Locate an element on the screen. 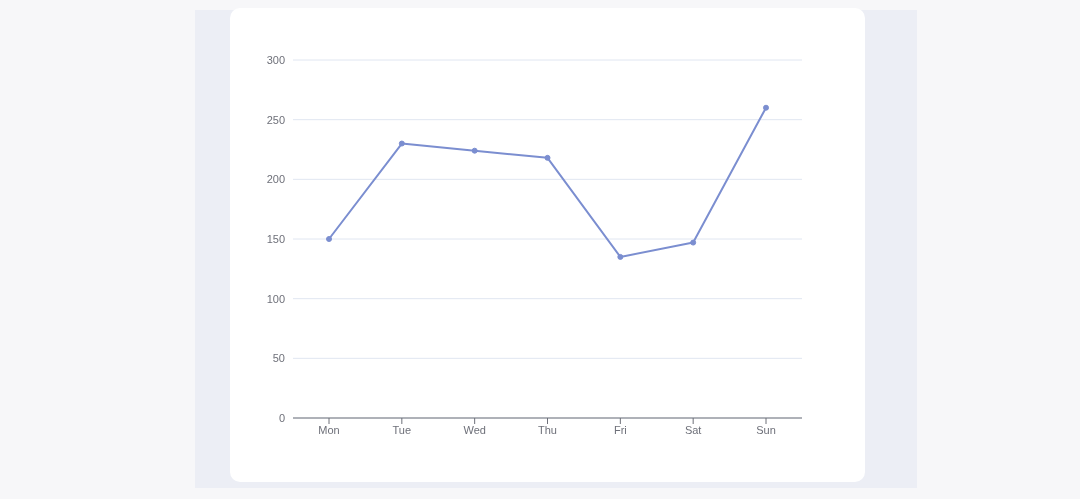  y-tick-label: 150 is located at coordinates (275, 238).